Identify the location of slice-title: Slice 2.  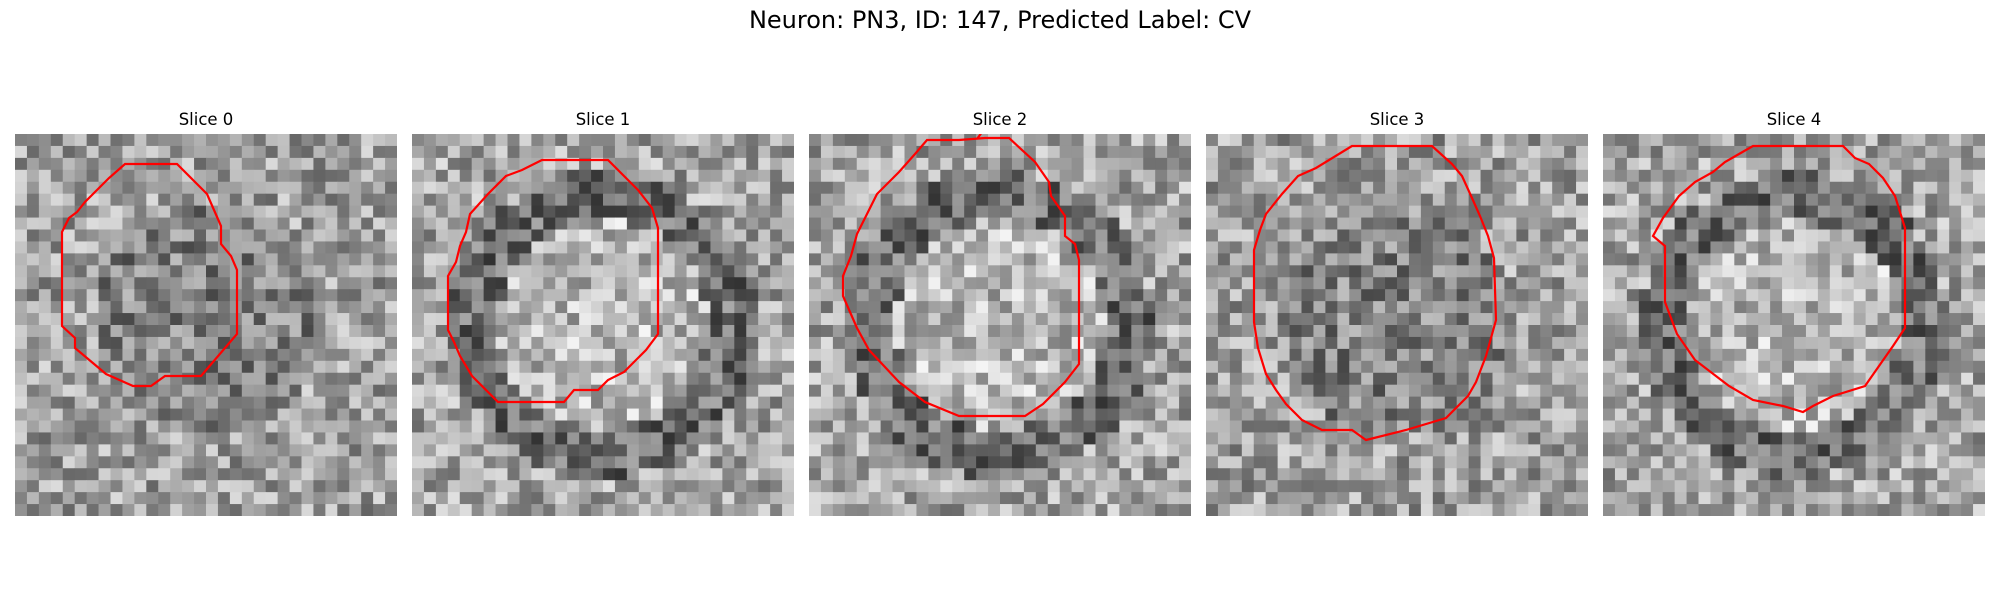
(1000, 119).